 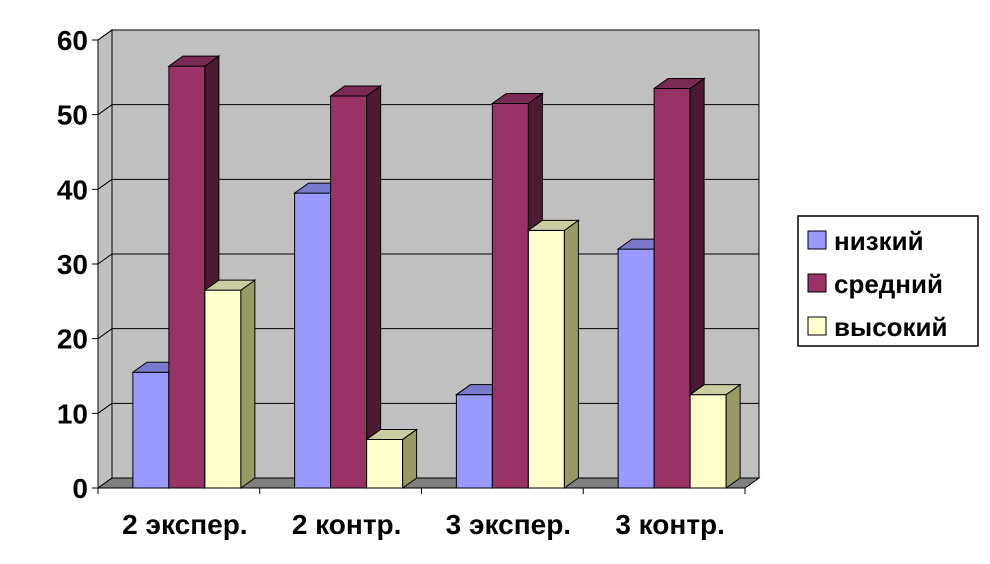 I want to click on bar-1-0-front, so click(x=313, y=340).